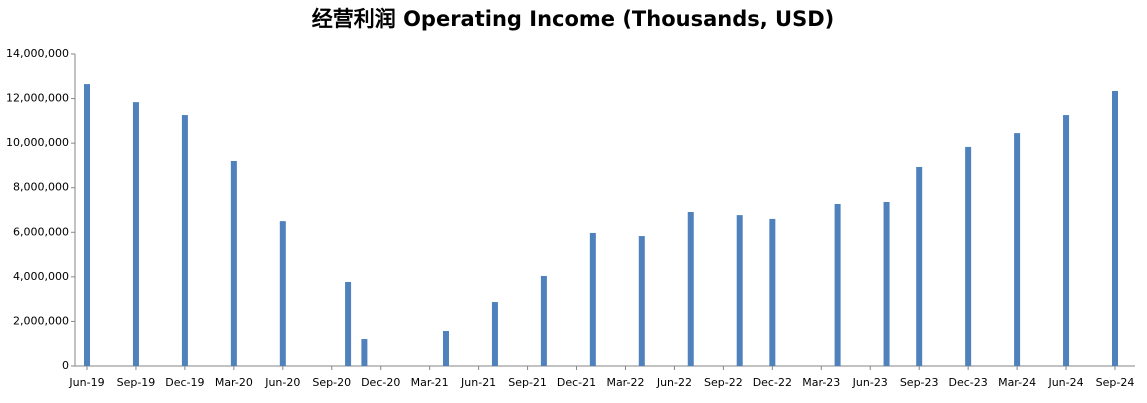  I want to click on x-tick-label: Sep-20, so click(331, 382).